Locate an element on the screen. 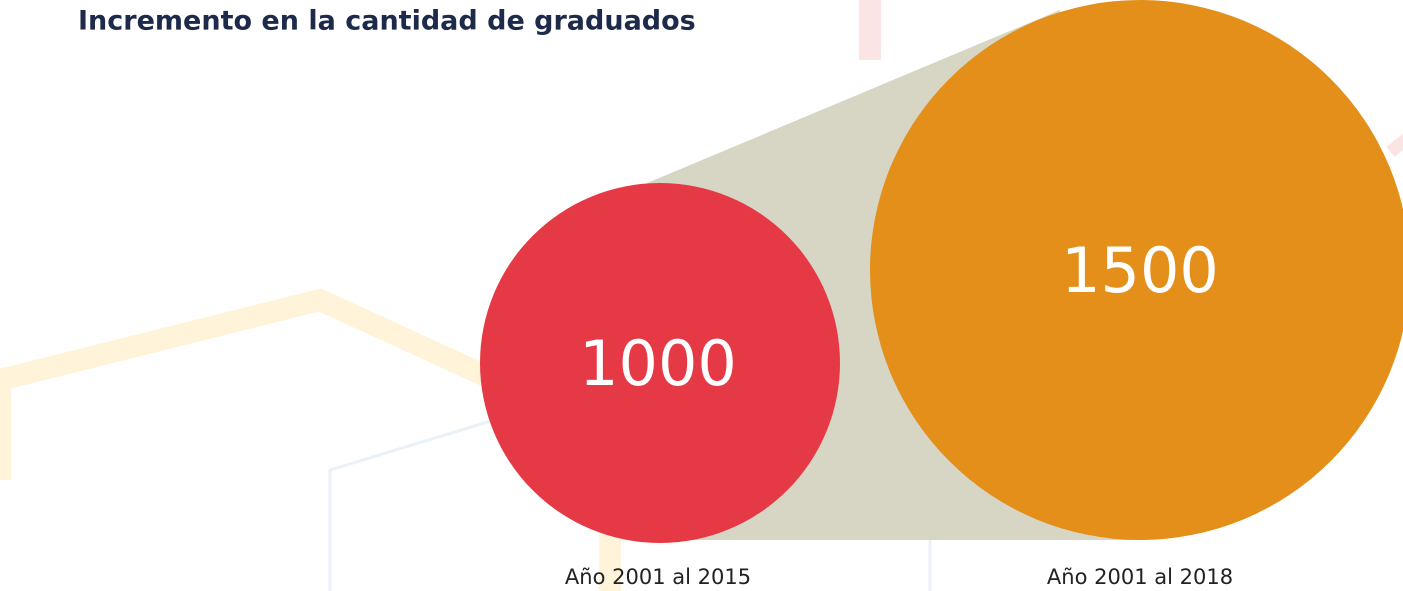 This screenshot has width=1403, height=591. category-label: Año 2001 al 2015 is located at coordinates (658, 577).